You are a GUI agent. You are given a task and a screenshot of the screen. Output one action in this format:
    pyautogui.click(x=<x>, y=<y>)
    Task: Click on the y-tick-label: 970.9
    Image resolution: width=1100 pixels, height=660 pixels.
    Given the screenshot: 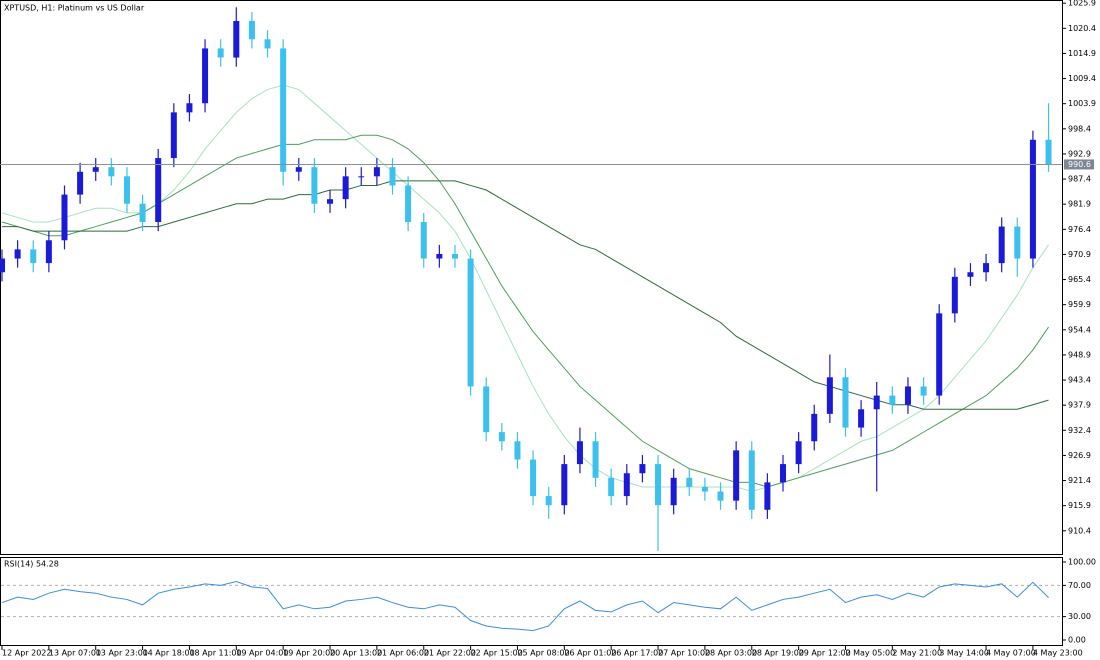 What is the action you would take?
    pyautogui.click(x=1079, y=254)
    